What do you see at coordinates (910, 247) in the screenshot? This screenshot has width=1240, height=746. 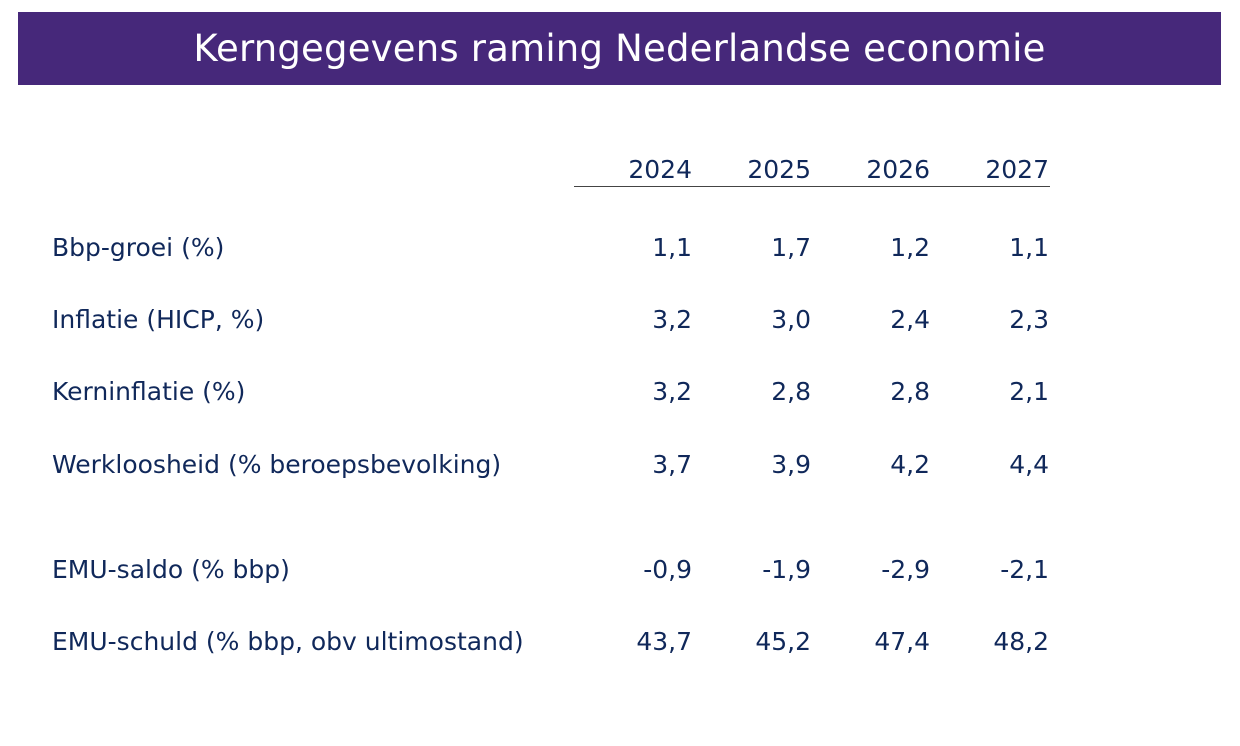 I see `table-cell: 1,2` at bounding box center [910, 247].